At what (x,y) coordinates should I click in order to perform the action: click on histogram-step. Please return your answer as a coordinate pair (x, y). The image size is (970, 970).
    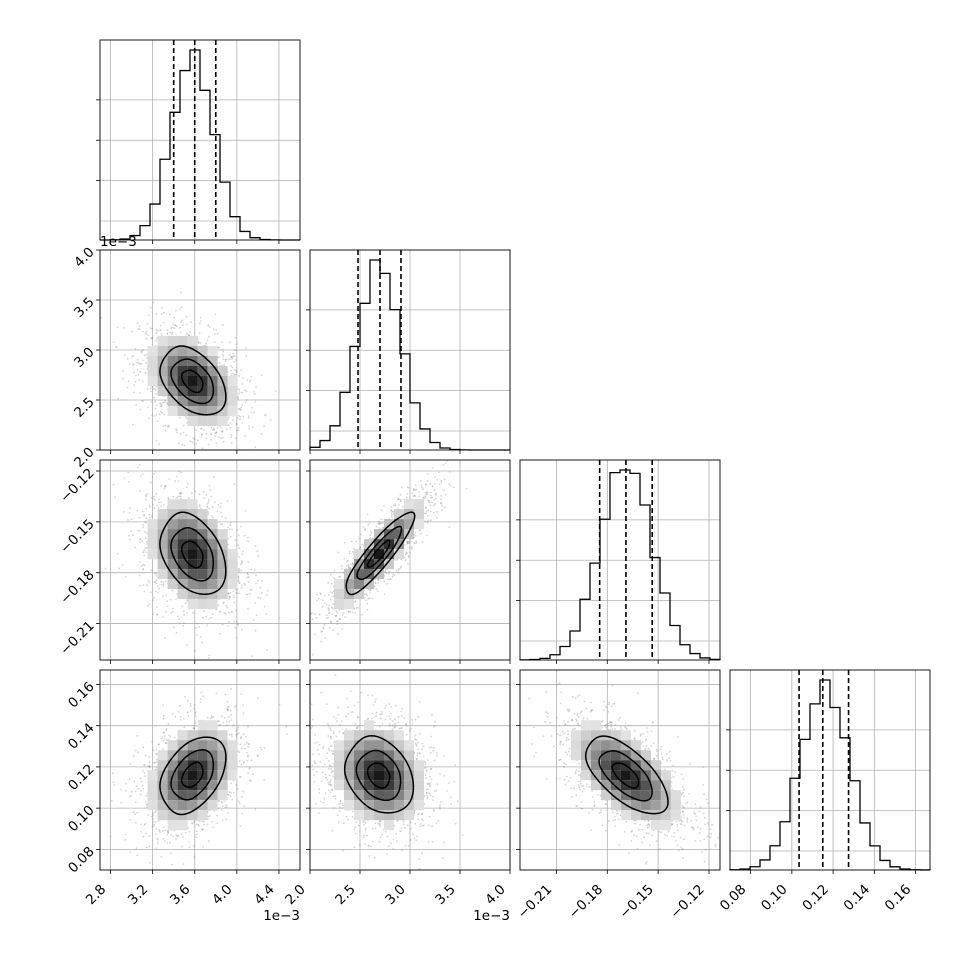
    Looking at the image, I should click on (830, 775).